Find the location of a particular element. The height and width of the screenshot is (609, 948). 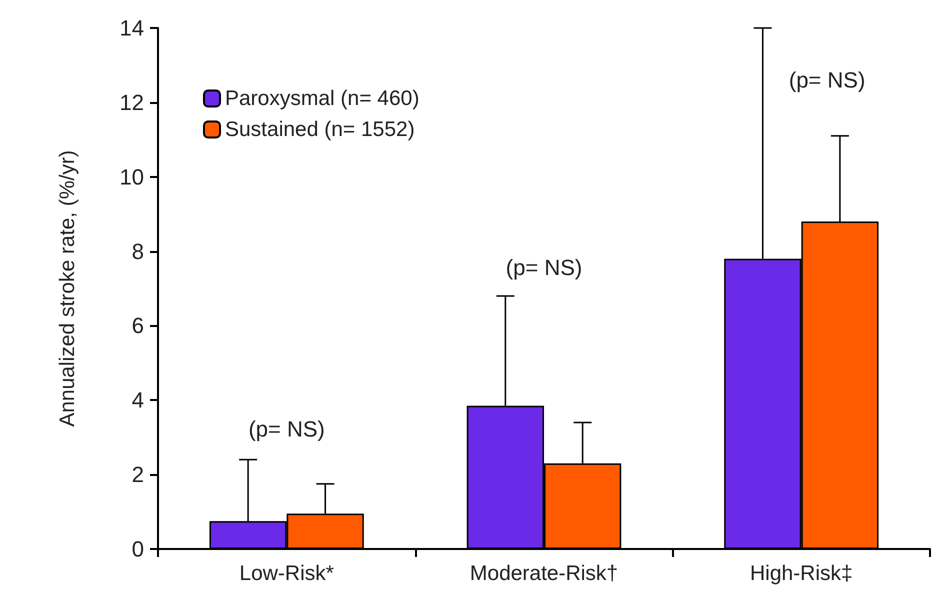

y-tick-label: 14 is located at coordinates (132, 28).